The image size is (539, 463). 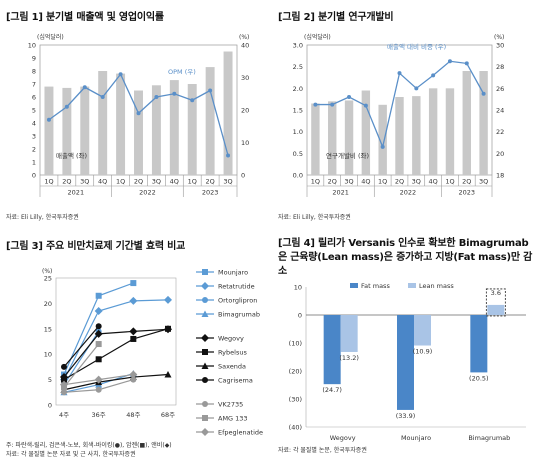 I want to click on chart1-source: 자료: Eli Lilly, 한국투자증권, so click(x=42, y=217).